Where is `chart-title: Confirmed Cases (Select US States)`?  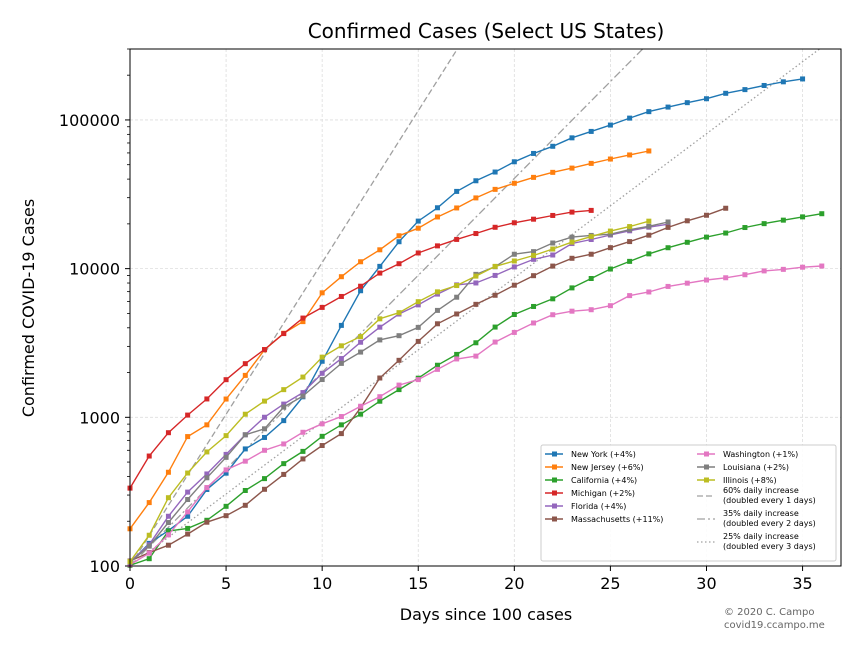
chart-title: Confirmed Cases (Select US States) is located at coordinates (486, 31).